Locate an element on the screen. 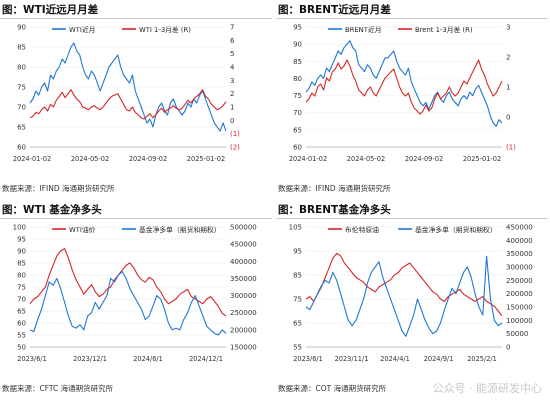 The image size is (550, 400). x-tick-label: 2023/12/1 is located at coordinates (90, 359).